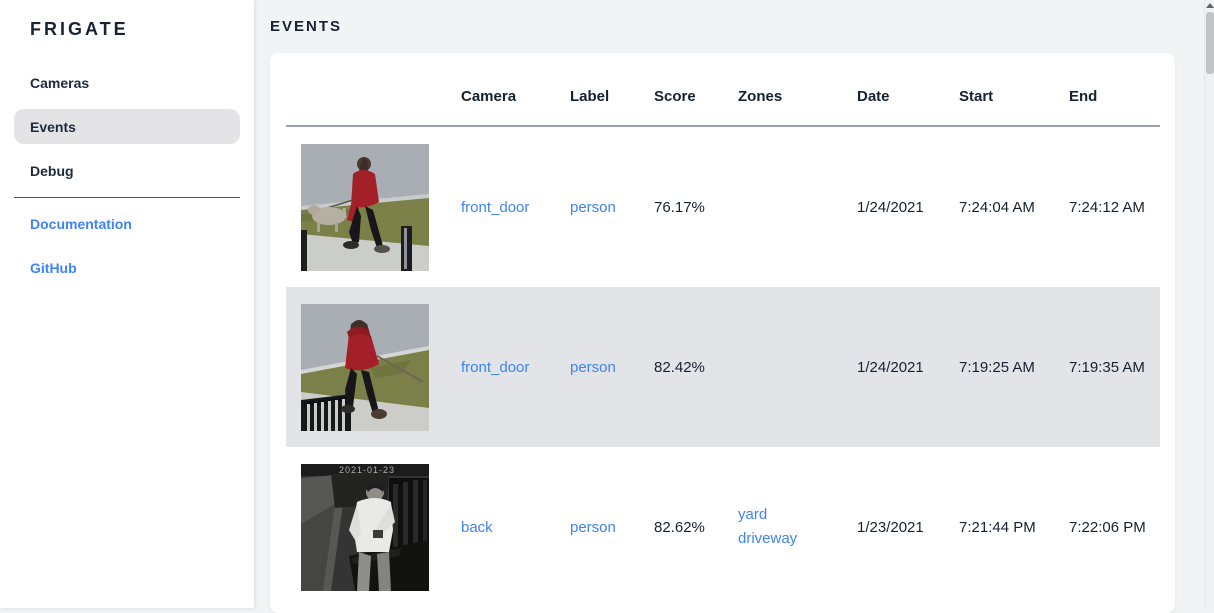 The image size is (1214, 613). I want to click on sidebar-item-label: Events, so click(53, 126).